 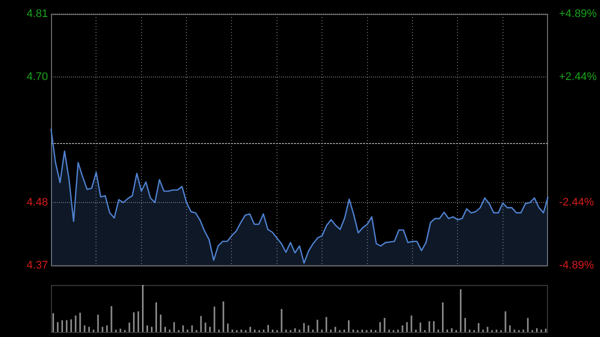 I want to click on y-tick-label: 4.70, so click(x=37, y=76).